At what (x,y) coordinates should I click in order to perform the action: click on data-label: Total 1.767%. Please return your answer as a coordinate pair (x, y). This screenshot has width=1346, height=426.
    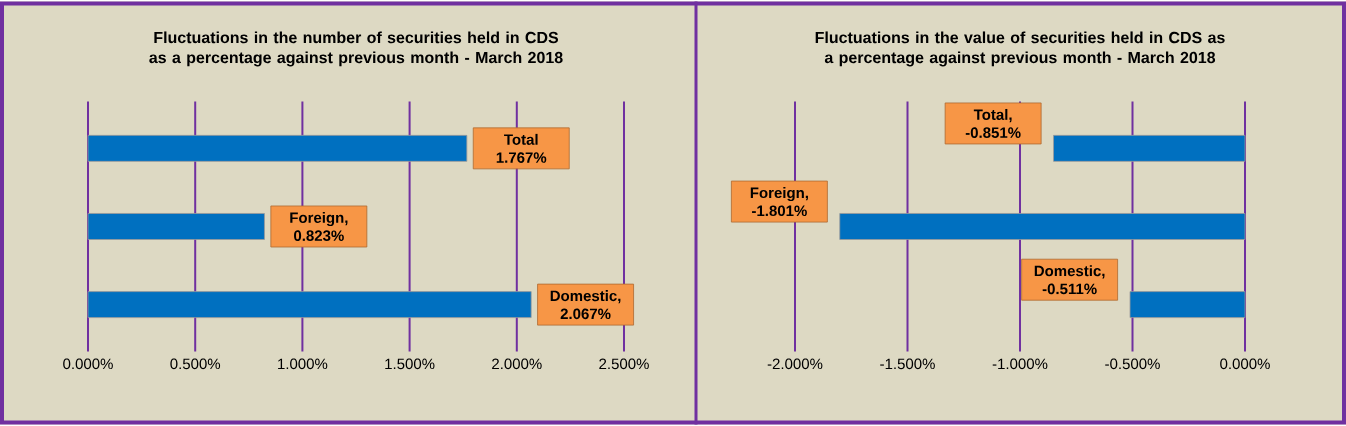
    Looking at the image, I should click on (521, 148).